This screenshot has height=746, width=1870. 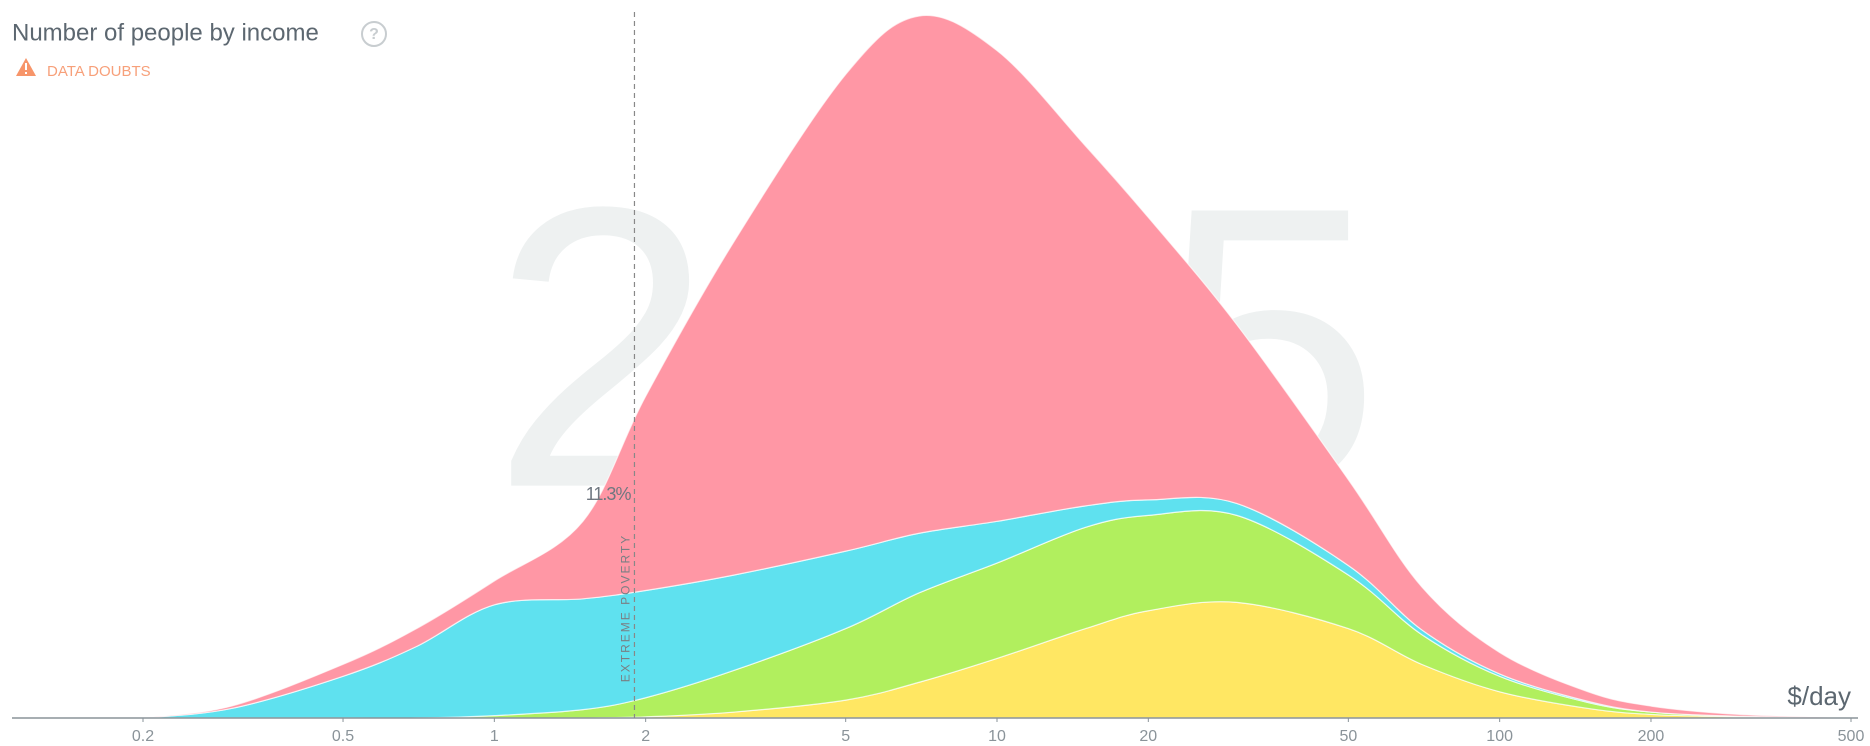 What do you see at coordinates (1348, 736) in the screenshot?
I see `x-tick-label: 50` at bounding box center [1348, 736].